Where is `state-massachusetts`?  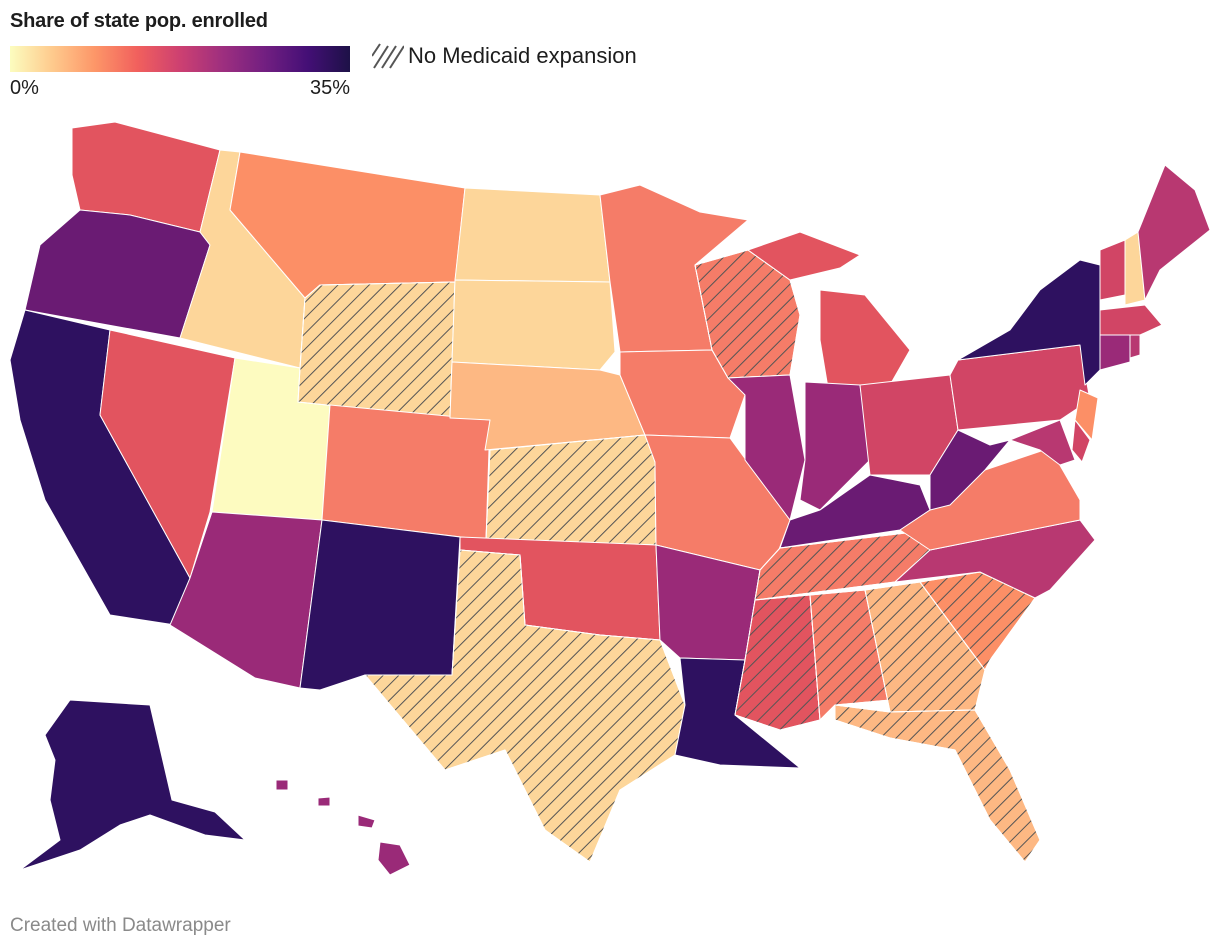 state-massachusetts is located at coordinates (1131, 320).